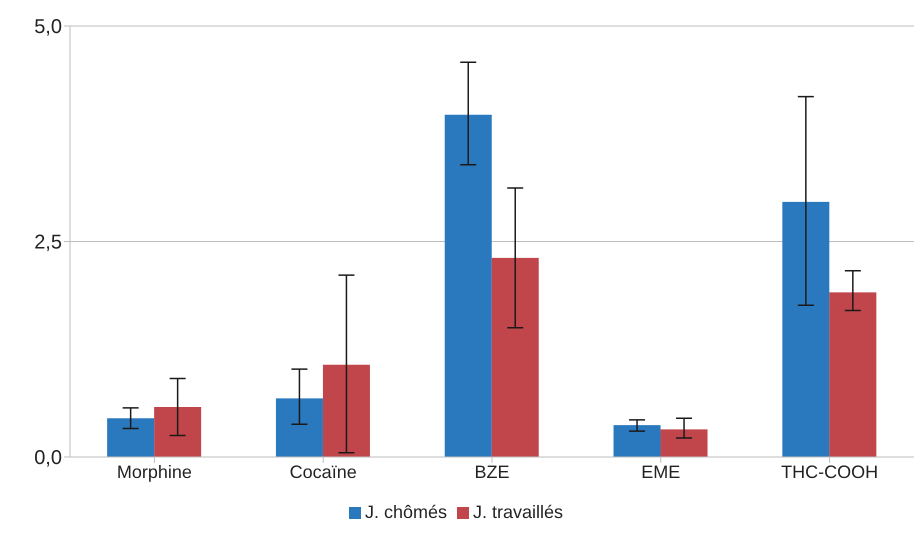  Describe the element at coordinates (154, 472) in the screenshot. I see `x-tick-label: Morphine` at that location.